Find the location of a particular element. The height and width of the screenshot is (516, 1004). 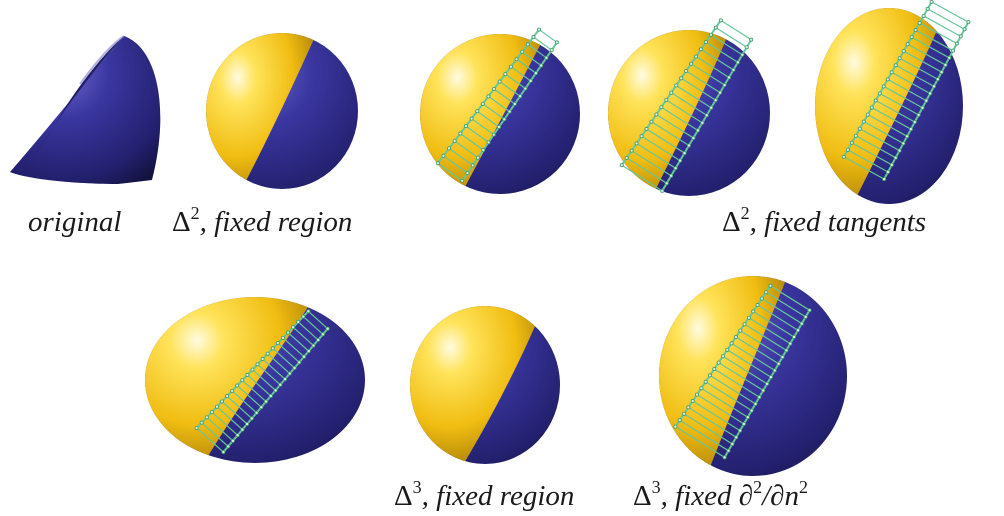

shape-original is located at coordinates (85, 109).